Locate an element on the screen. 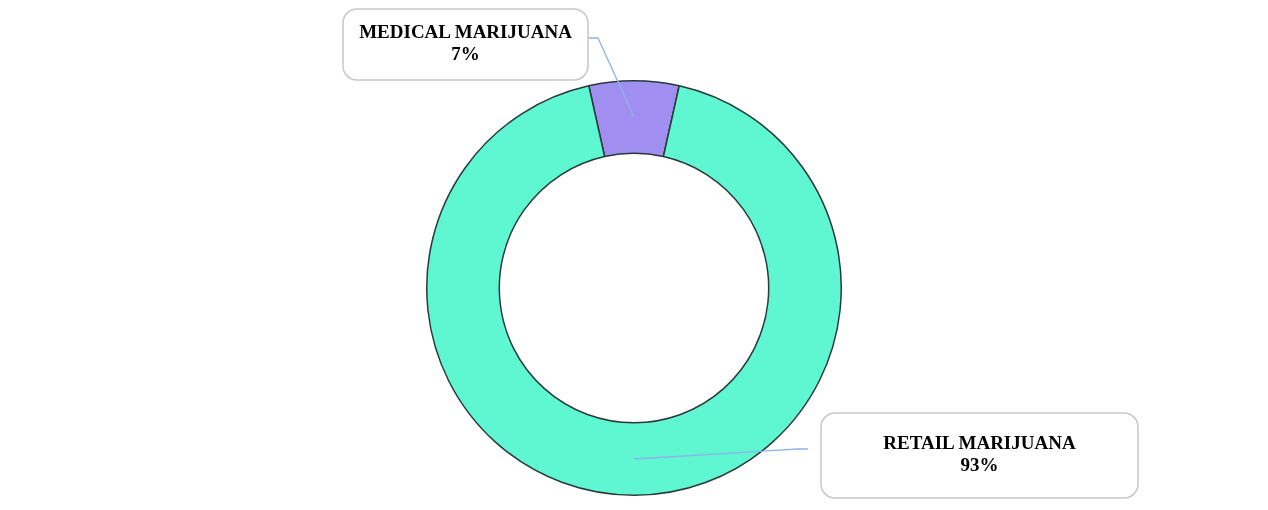 Image resolution: width=1268 pixels, height=510 pixels. slice-label: MEDICAL MARIJUANA is located at coordinates (466, 32).